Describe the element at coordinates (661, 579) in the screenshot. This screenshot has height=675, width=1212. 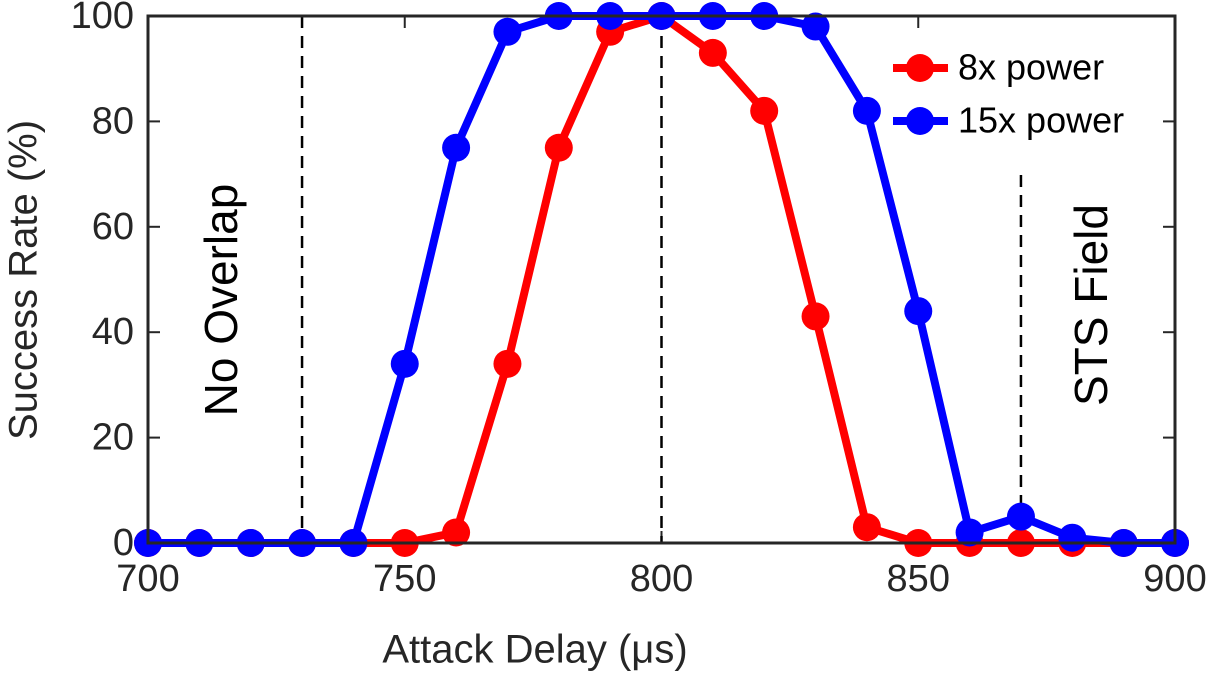
I see `x-tick-label: 800` at that location.